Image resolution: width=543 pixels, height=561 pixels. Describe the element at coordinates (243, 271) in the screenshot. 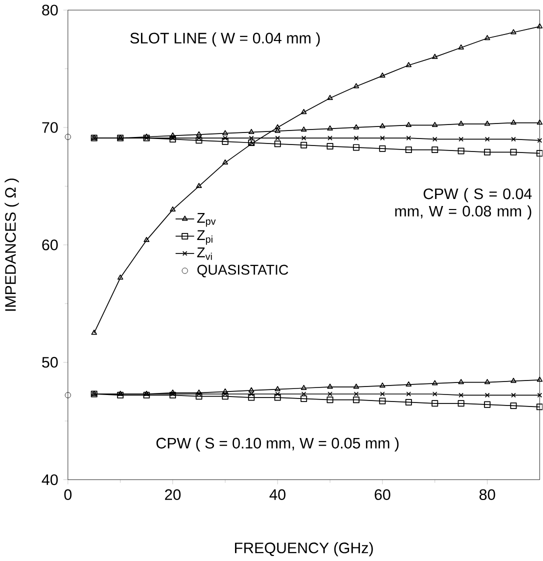

I see `legend-label: QUASISTATIC` at that location.